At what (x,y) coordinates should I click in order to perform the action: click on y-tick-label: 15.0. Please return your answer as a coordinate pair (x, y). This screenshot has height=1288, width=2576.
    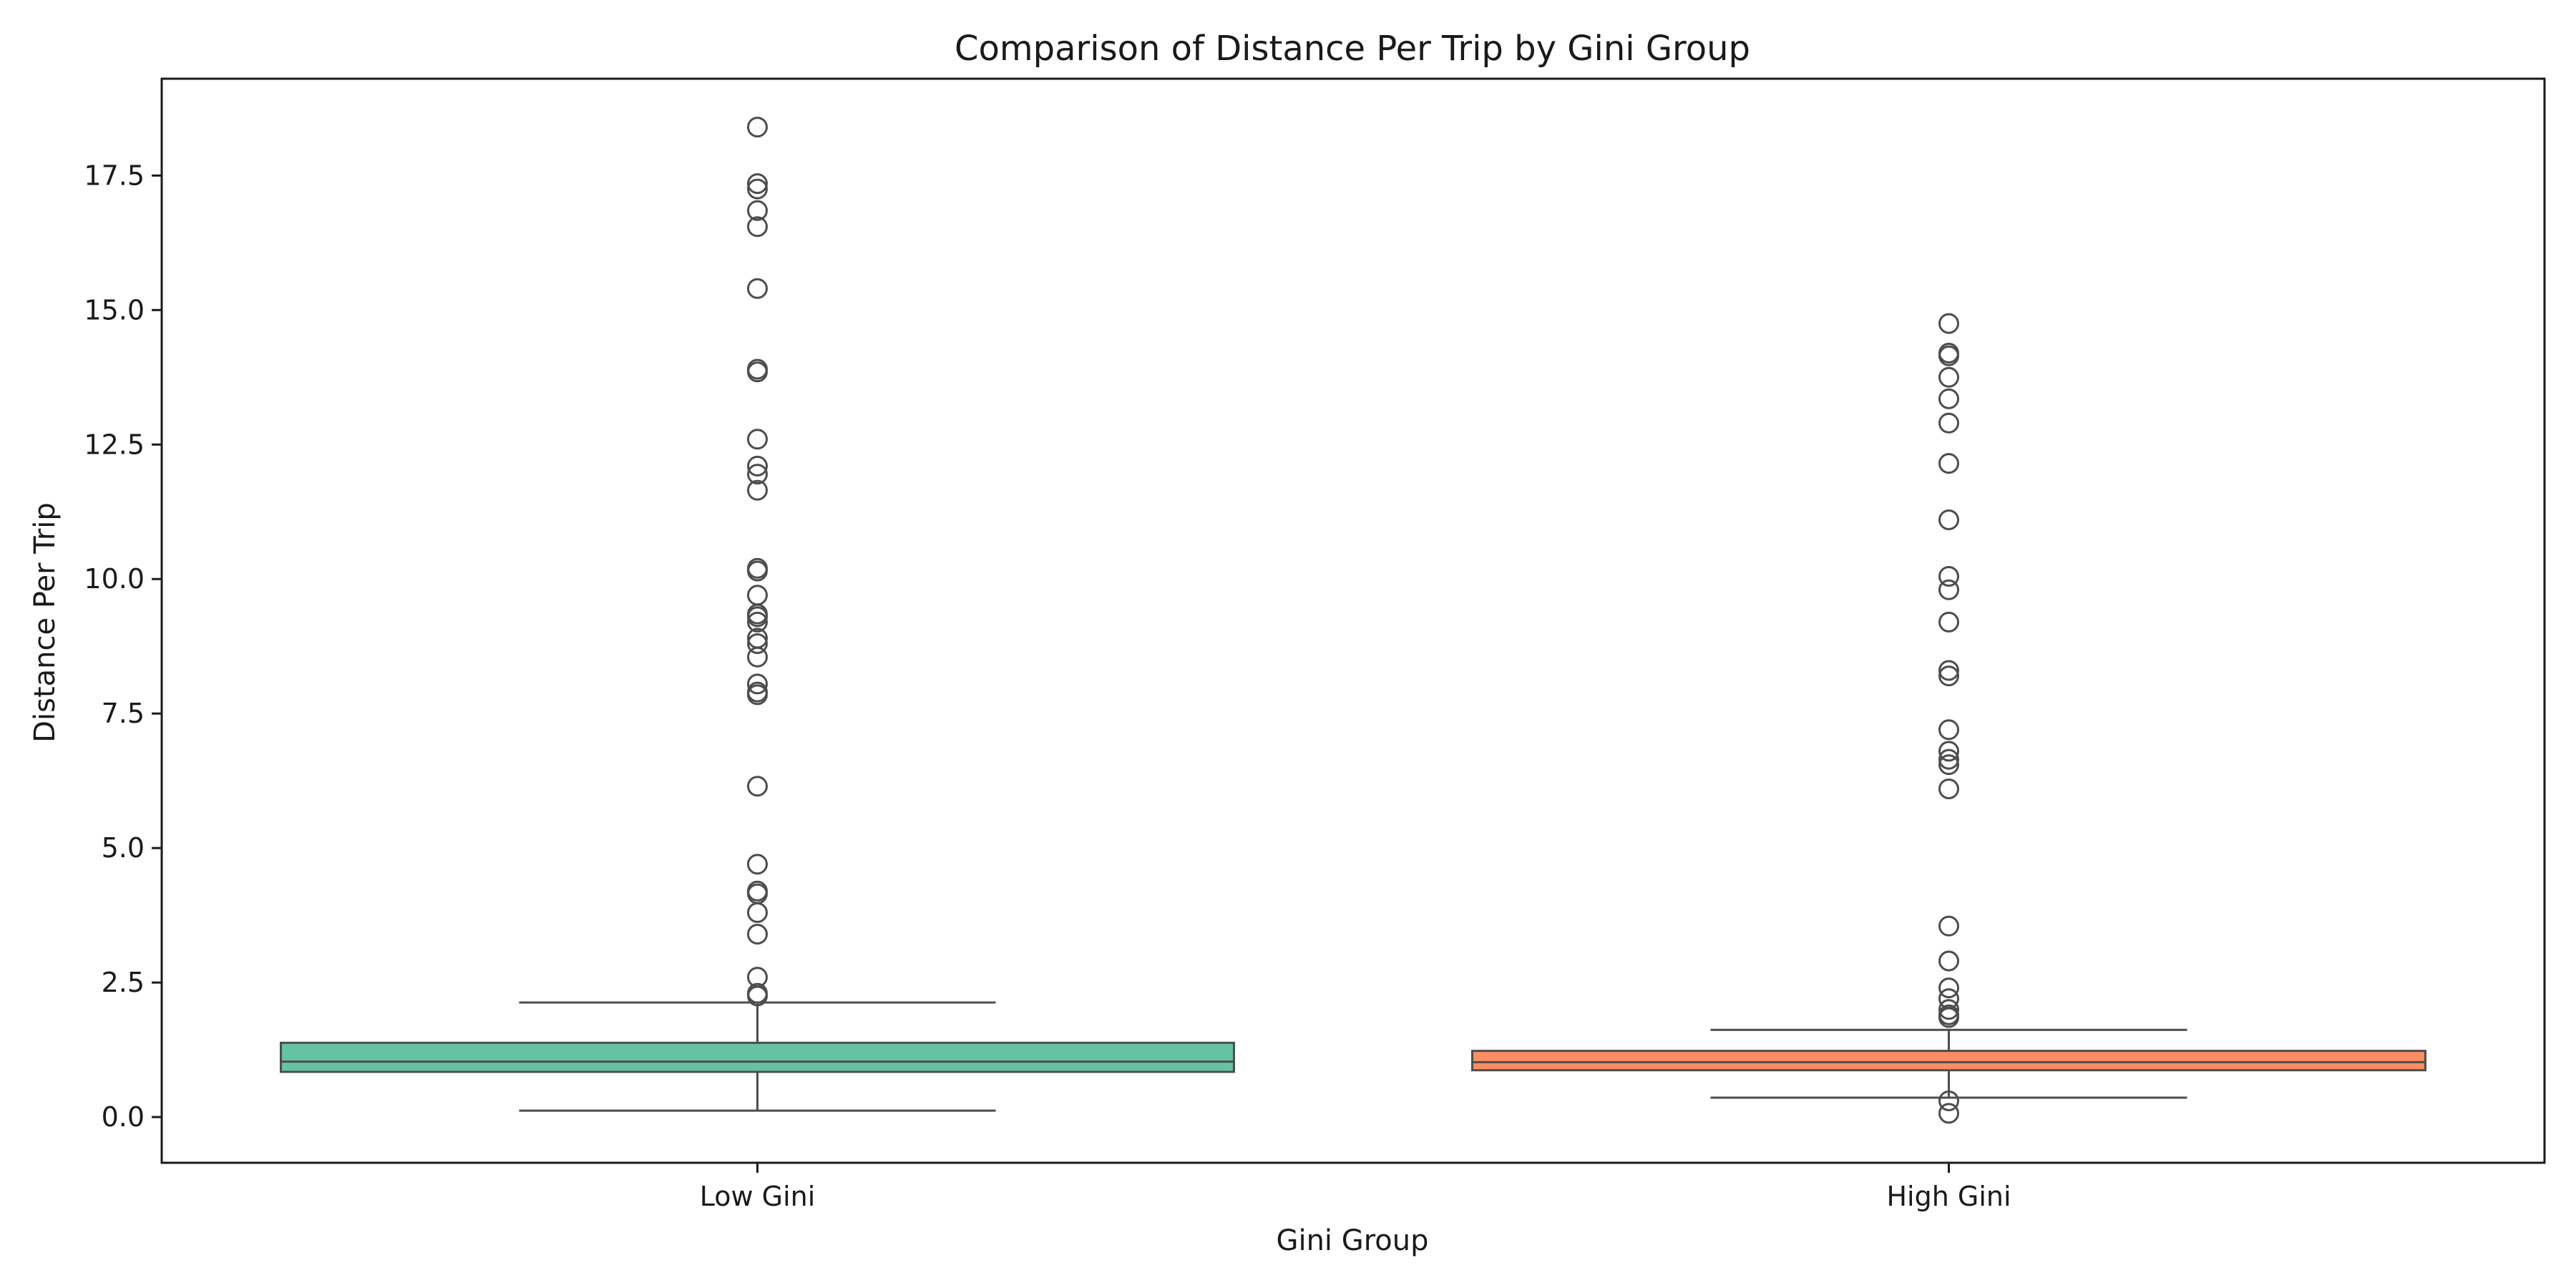
    Looking at the image, I should click on (114, 310).